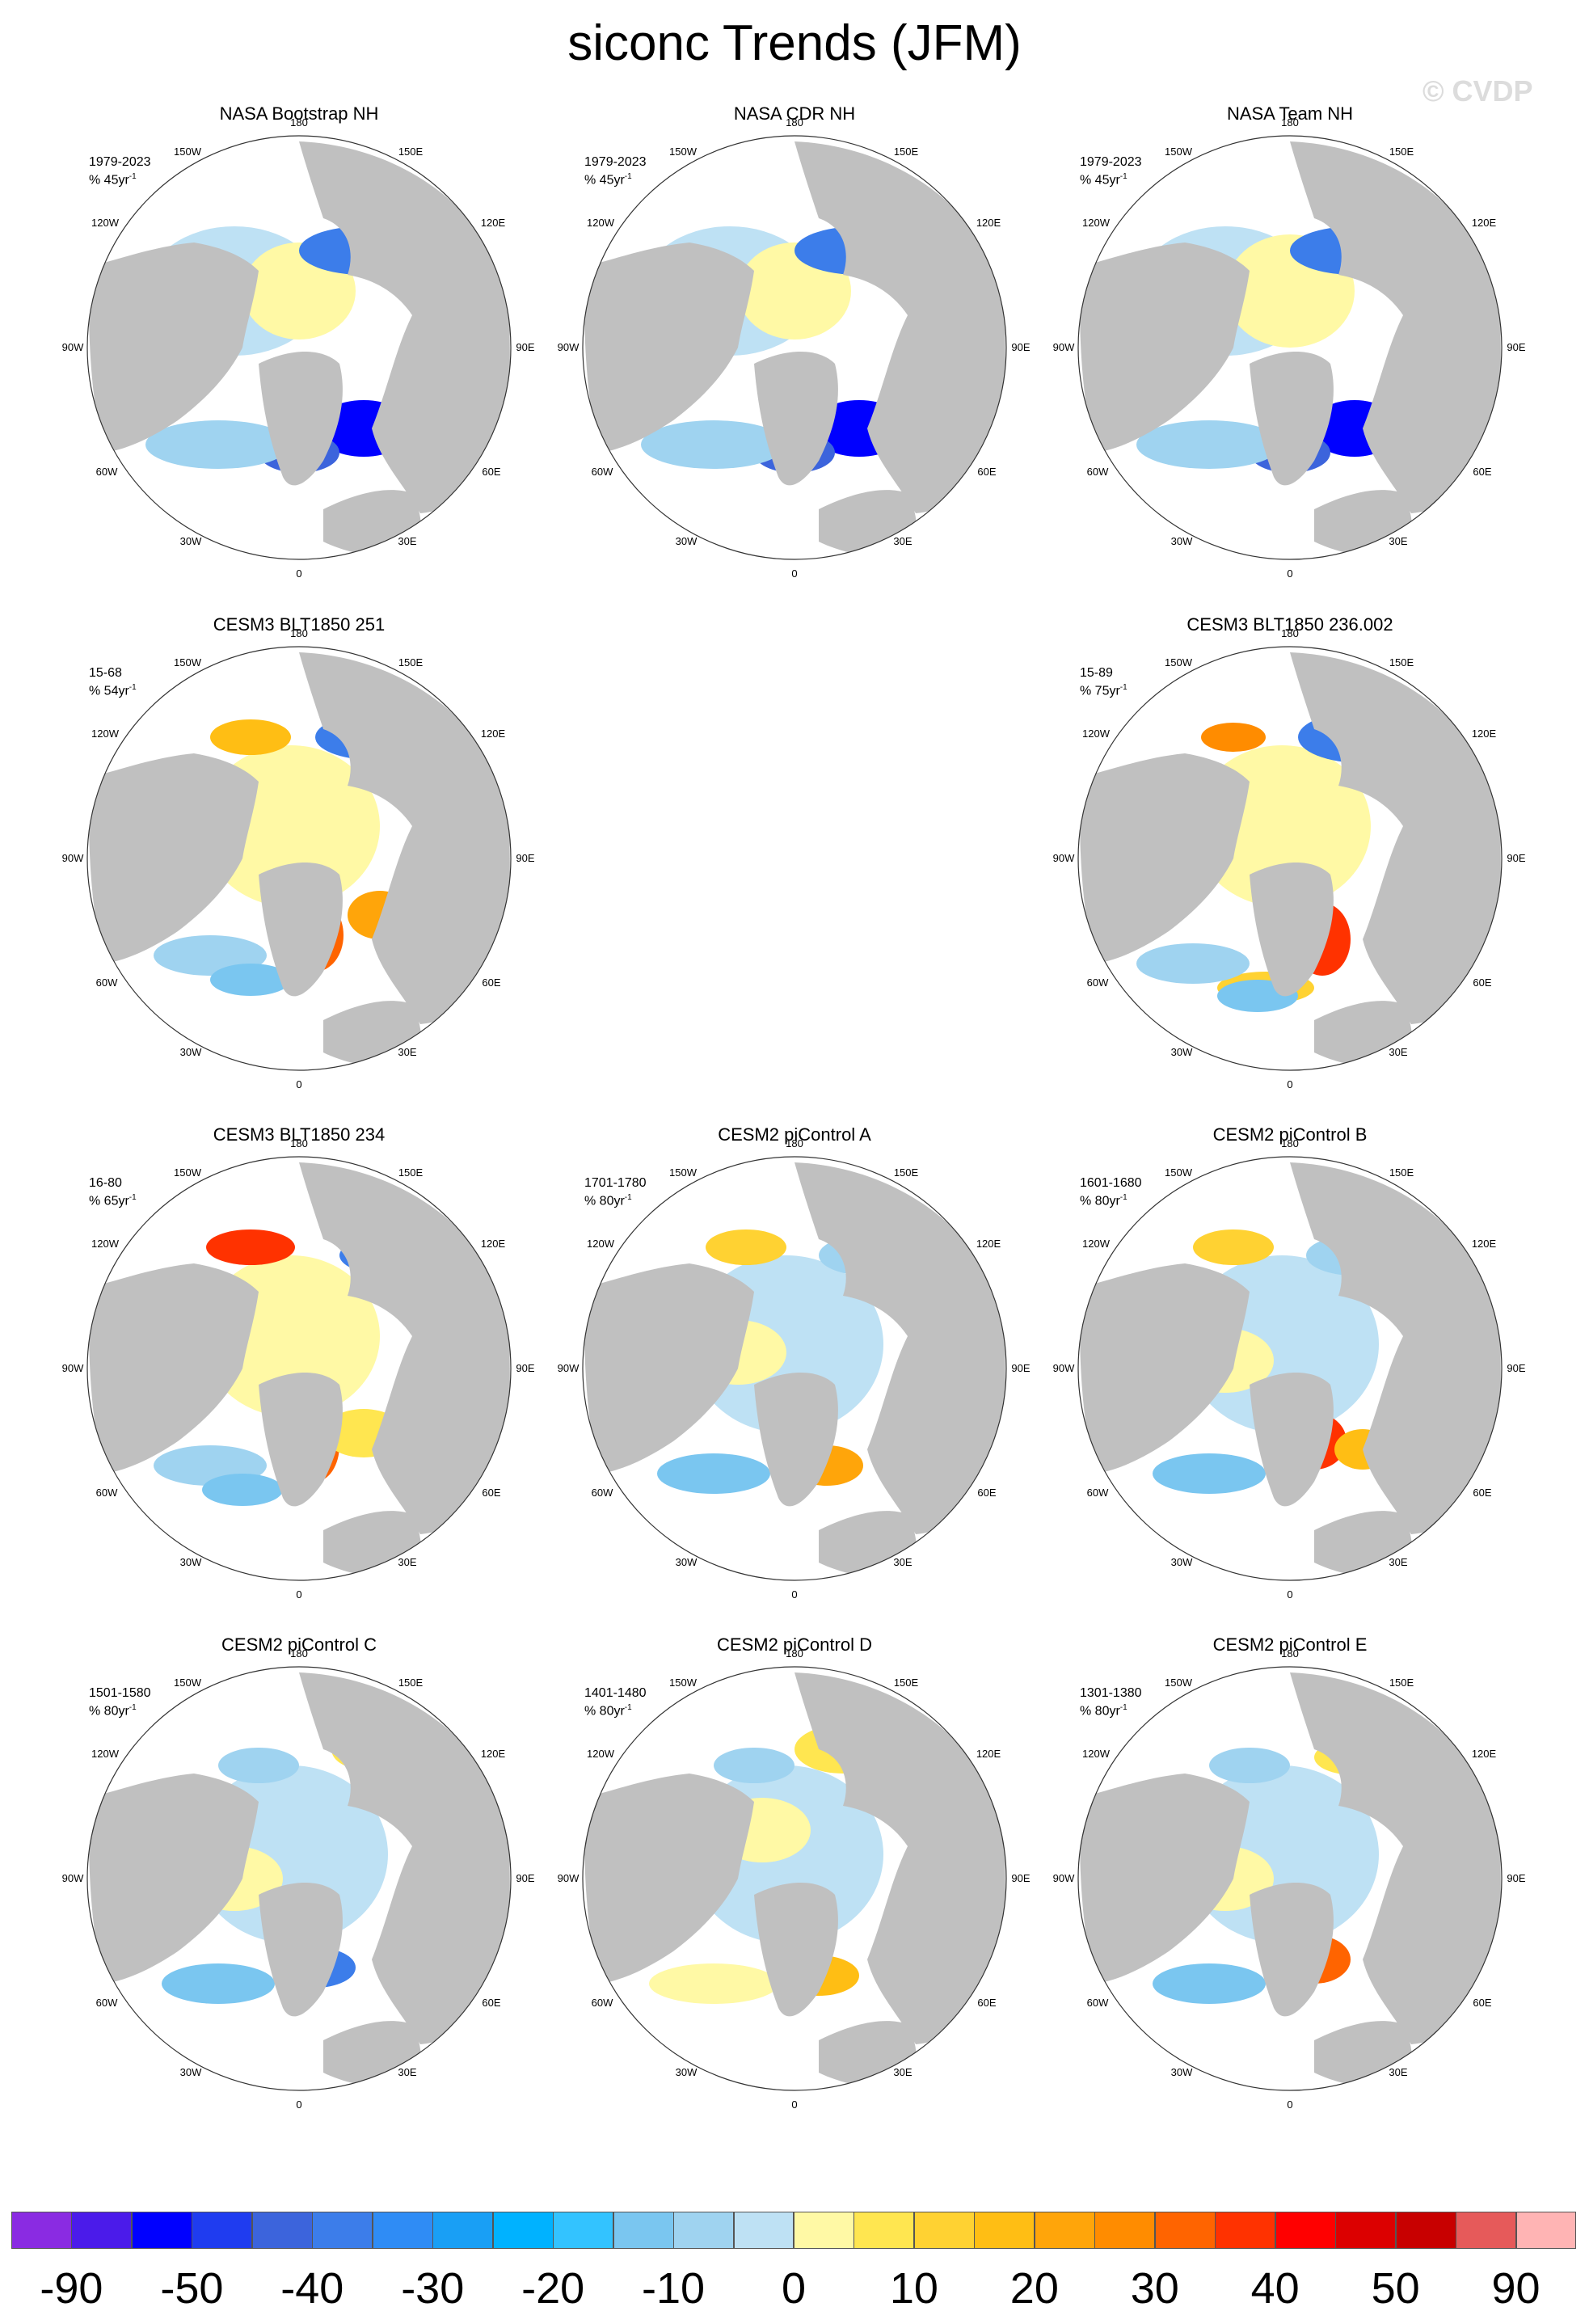 This screenshot has width=1589, height=2324. What do you see at coordinates (299, 1644) in the screenshot?
I see `panel-title: CESM2 piControl C` at bounding box center [299, 1644].